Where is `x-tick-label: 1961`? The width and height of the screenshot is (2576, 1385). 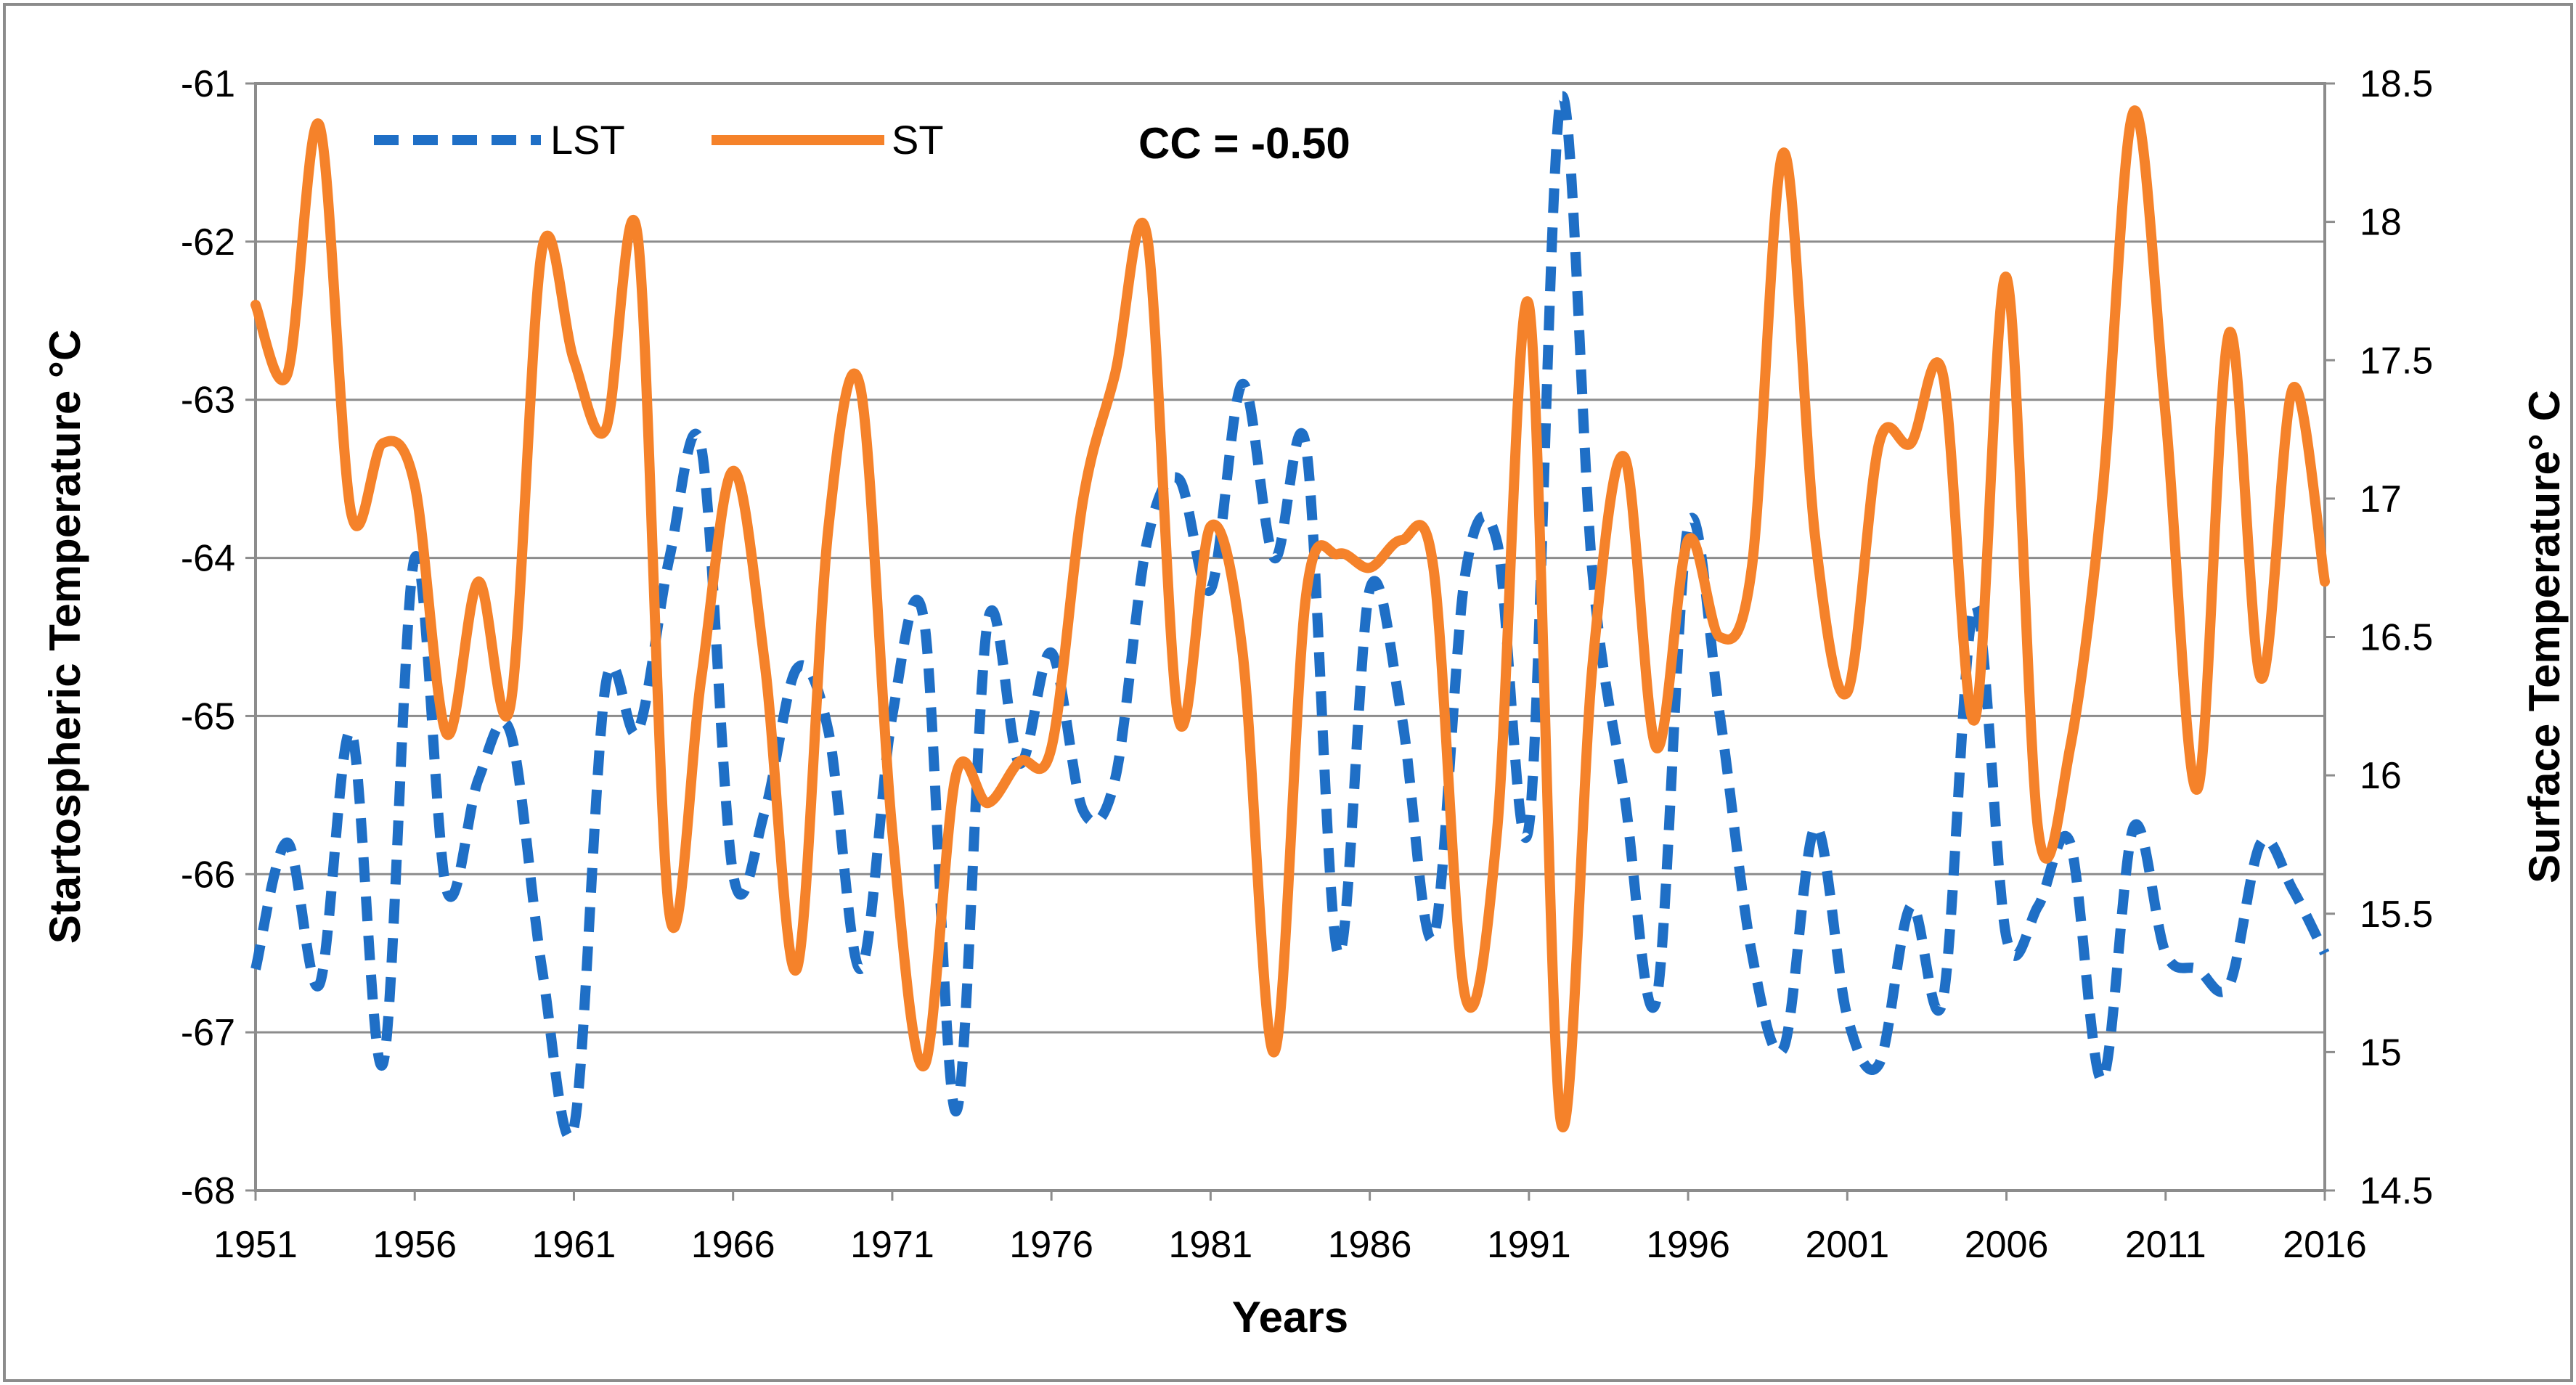 x-tick-label: 1961 is located at coordinates (574, 1245).